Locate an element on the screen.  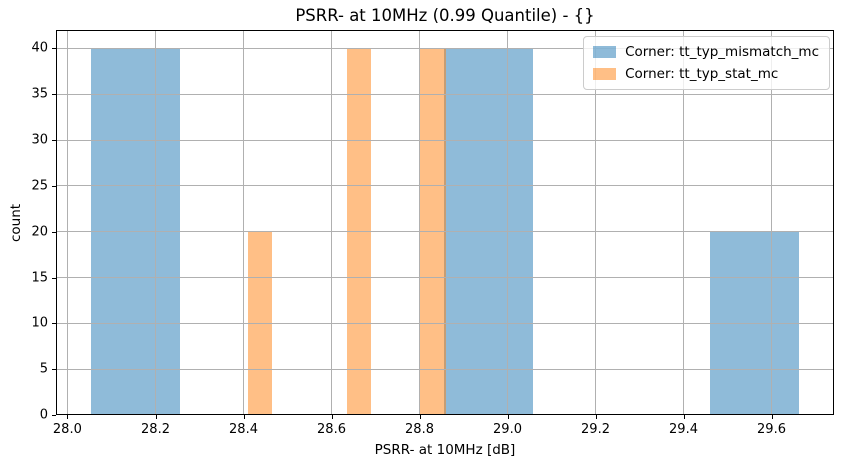
y-tick-label: 5 is located at coordinates (43, 369).